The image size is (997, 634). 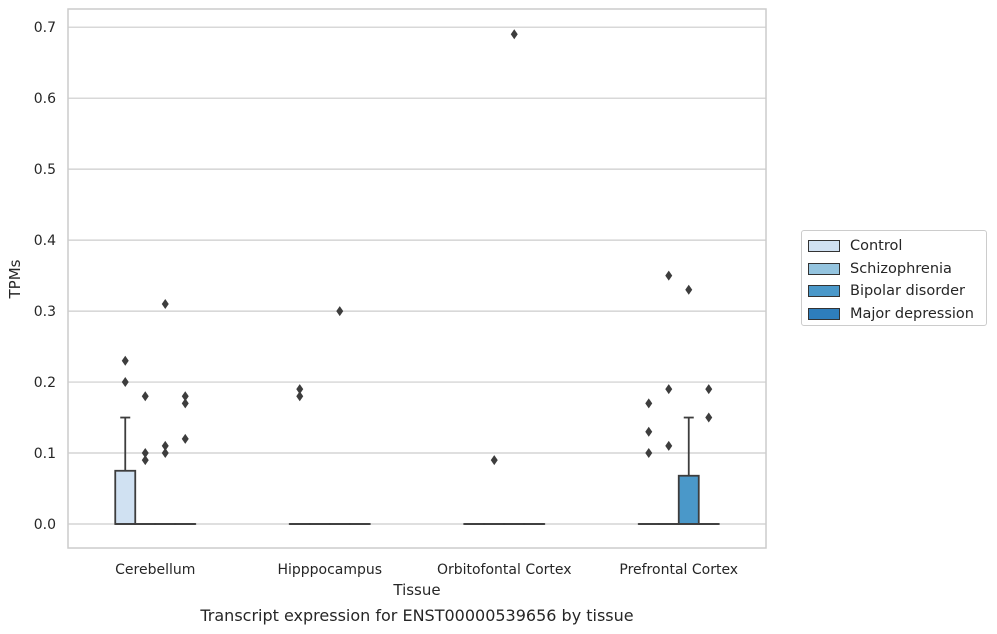 What do you see at coordinates (901, 268) in the screenshot?
I see `legend-label: Schizophrenia` at bounding box center [901, 268].